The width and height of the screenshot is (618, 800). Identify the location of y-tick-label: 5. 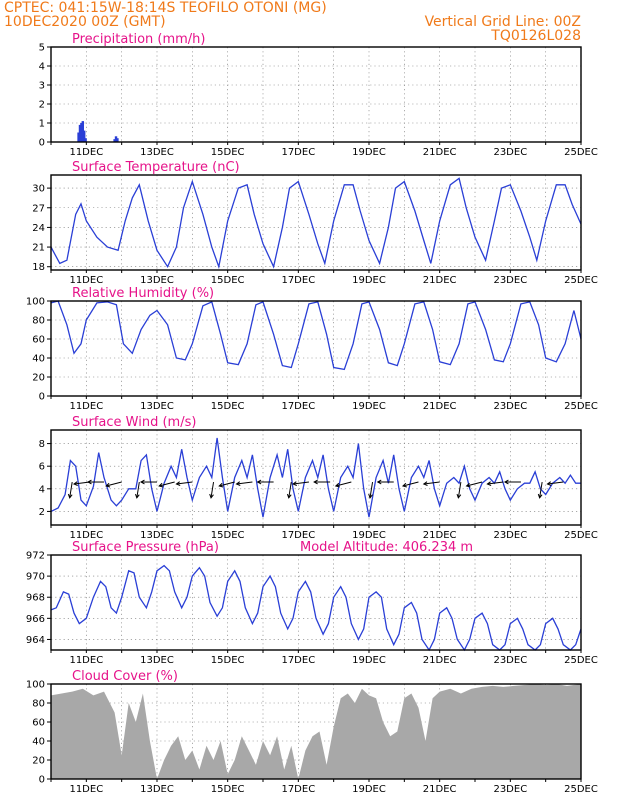
(42, 48).